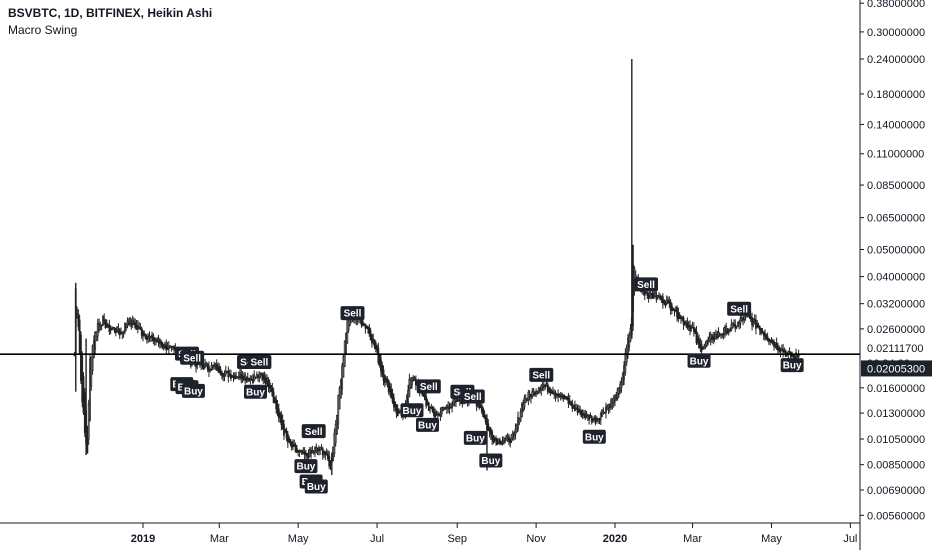 This screenshot has width=932, height=550. I want to click on last-price-badge: 0.02005300, so click(896, 368).